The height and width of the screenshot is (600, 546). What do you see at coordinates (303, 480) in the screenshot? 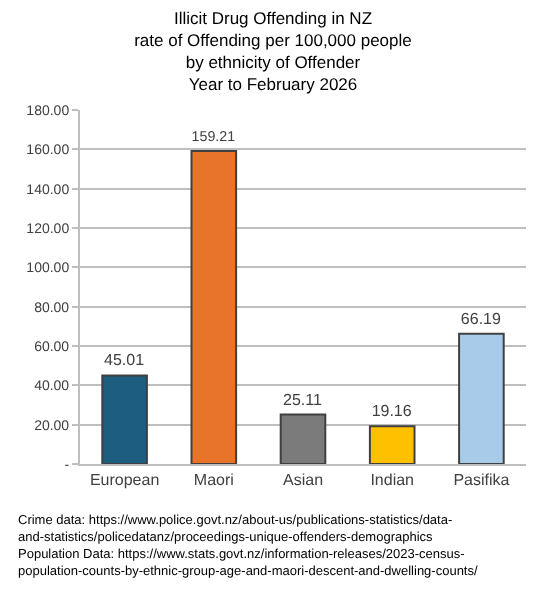
I see `x-tick-label: Asian` at bounding box center [303, 480].